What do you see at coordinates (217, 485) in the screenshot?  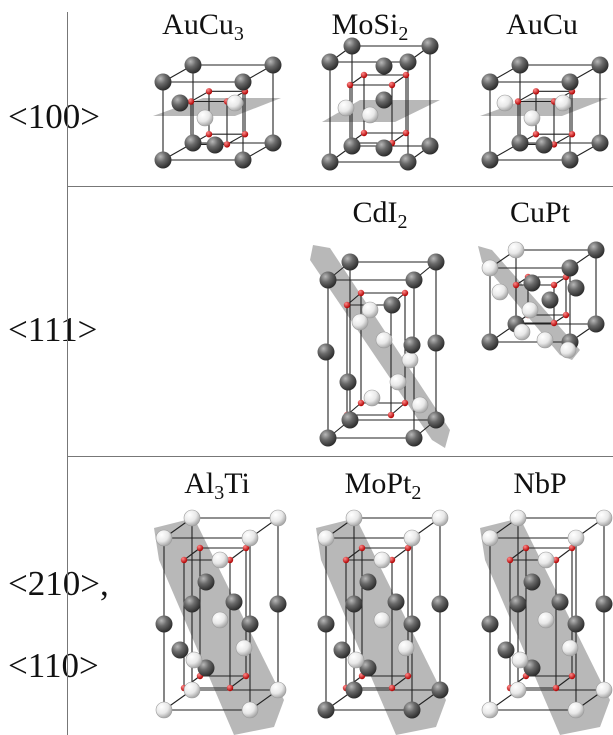 I see `title-al3ti: Al3Ti` at bounding box center [217, 485].